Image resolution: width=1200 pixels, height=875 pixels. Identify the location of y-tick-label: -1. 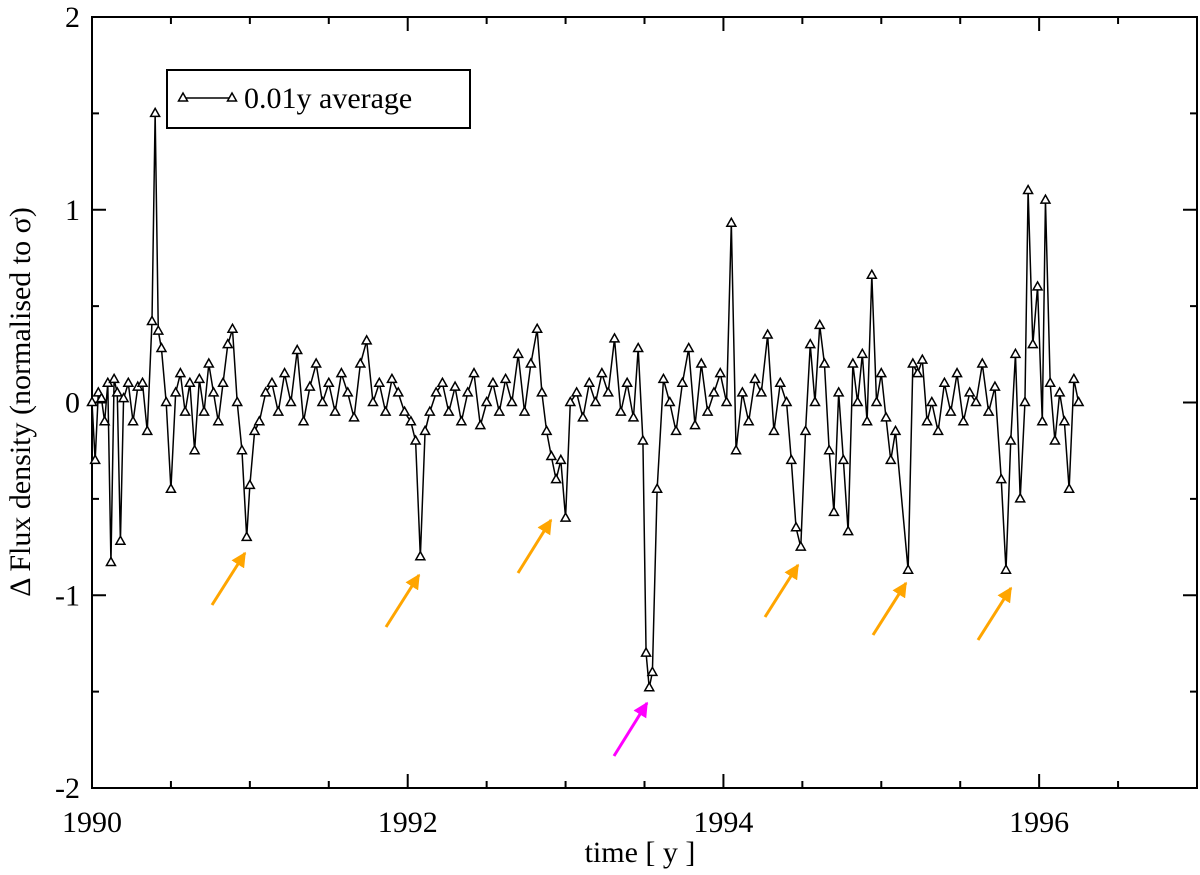
(67, 595).